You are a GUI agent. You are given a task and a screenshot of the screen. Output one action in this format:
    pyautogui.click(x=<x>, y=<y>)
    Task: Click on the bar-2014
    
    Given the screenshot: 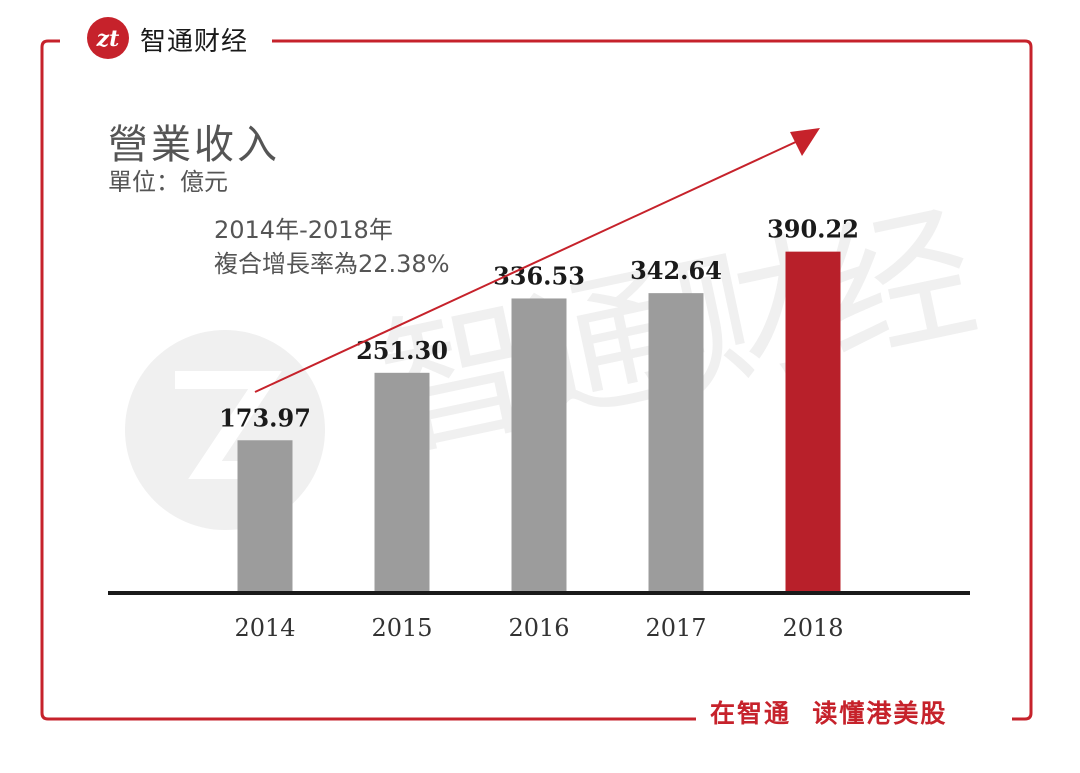 What is the action you would take?
    pyautogui.click(x=265, y=516)
    